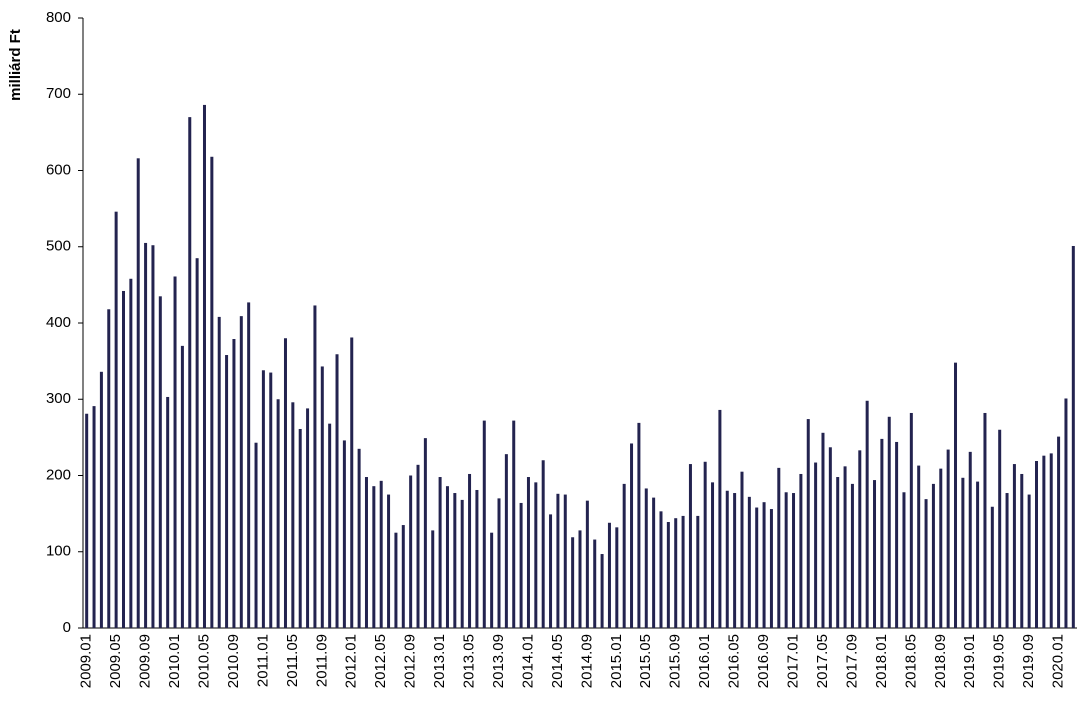  I want to click on x-tick-label: 2015.09, so click(675, 661).